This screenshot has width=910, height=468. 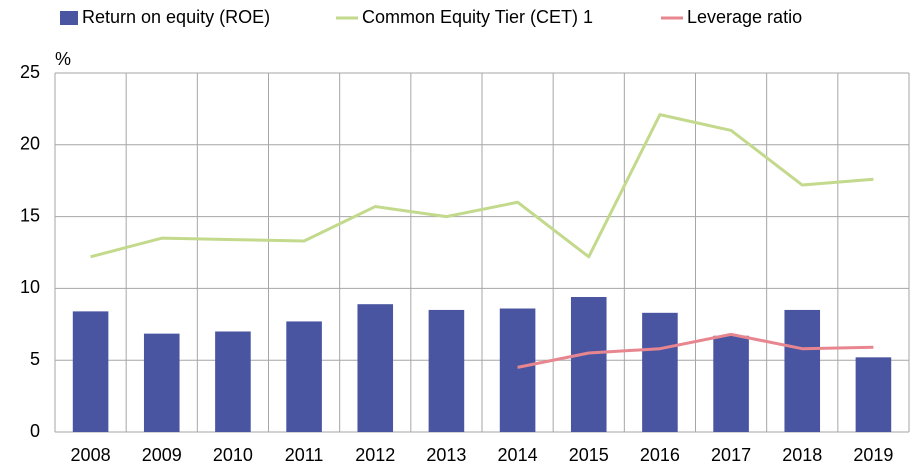 I want to click on x-tick-label: 2014, so click(x=518, y=455).